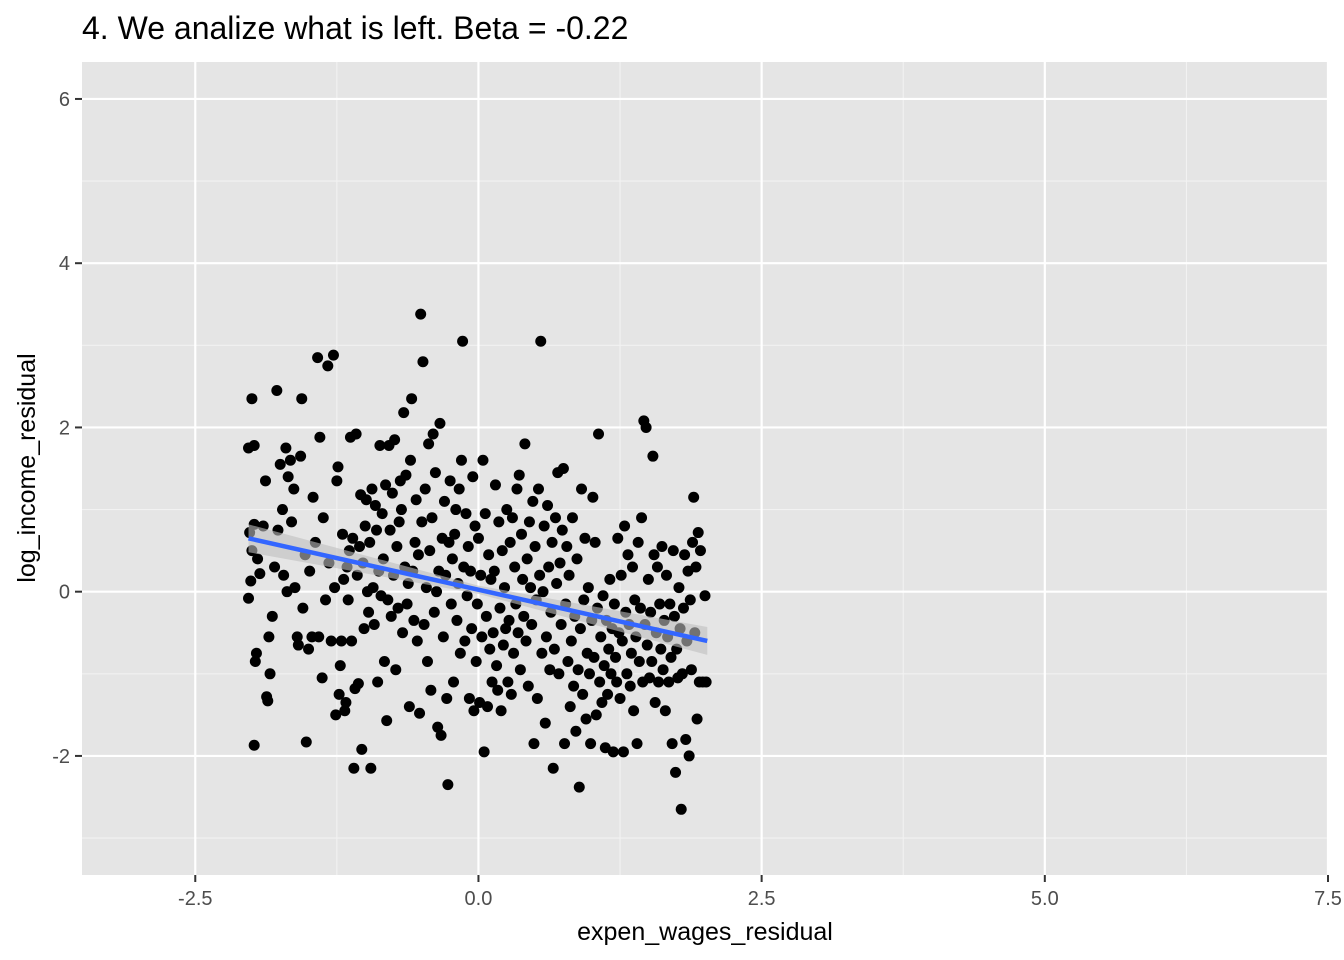  I want to click on x-tick-label: 2.5, so click(762, 899).